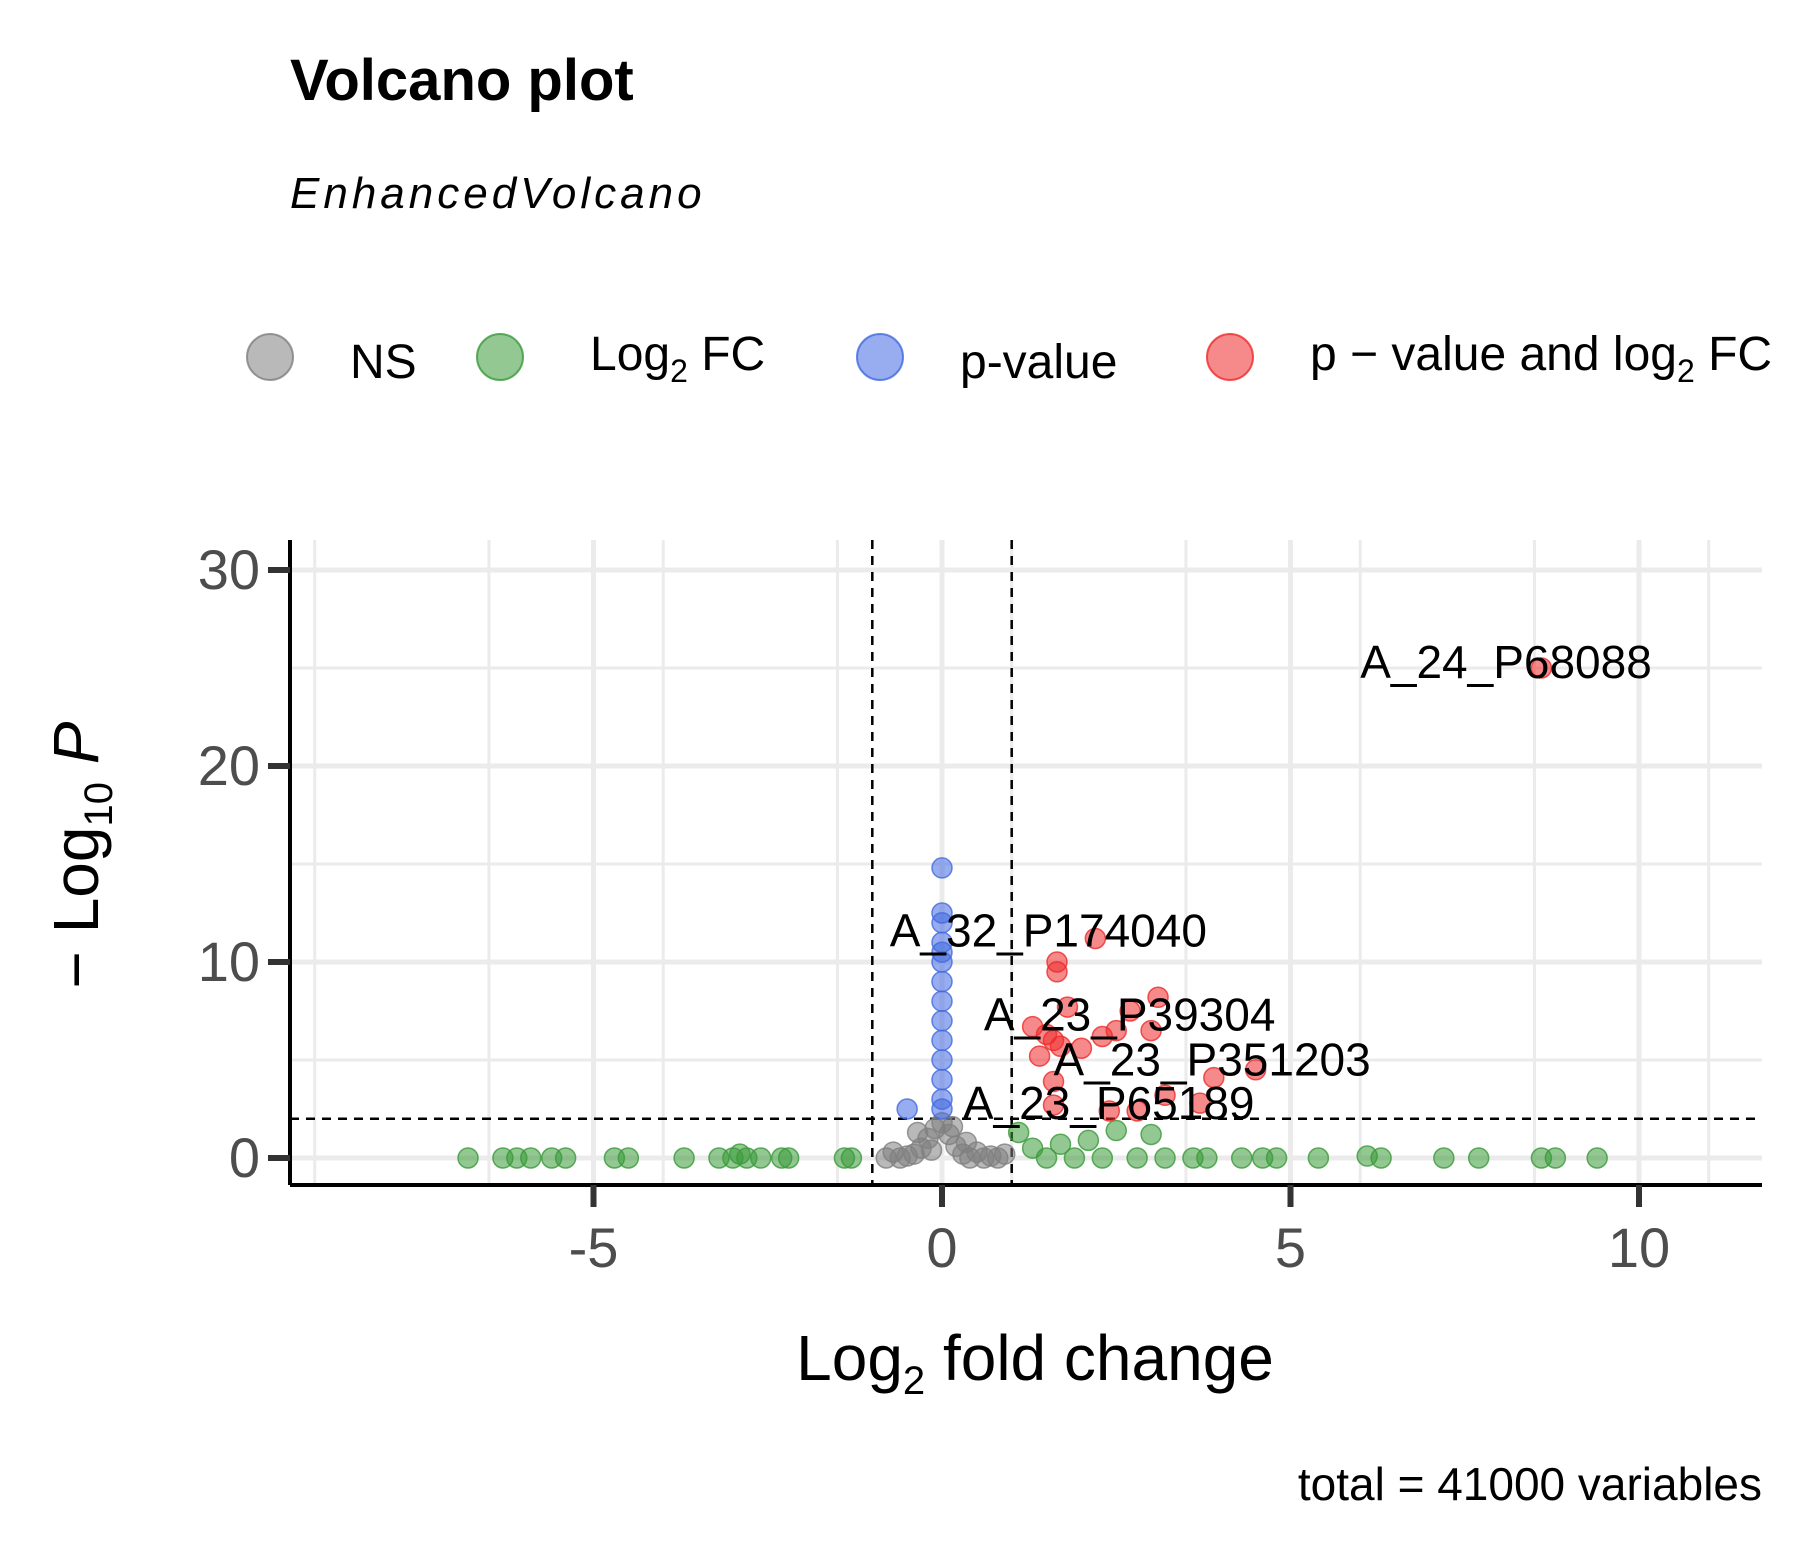 The width and height of the screenshot is (1812, 1568). Describe the element at coordinates (1038, 362) in the screenshot. I see `legend-label-2: p-value` at that location.